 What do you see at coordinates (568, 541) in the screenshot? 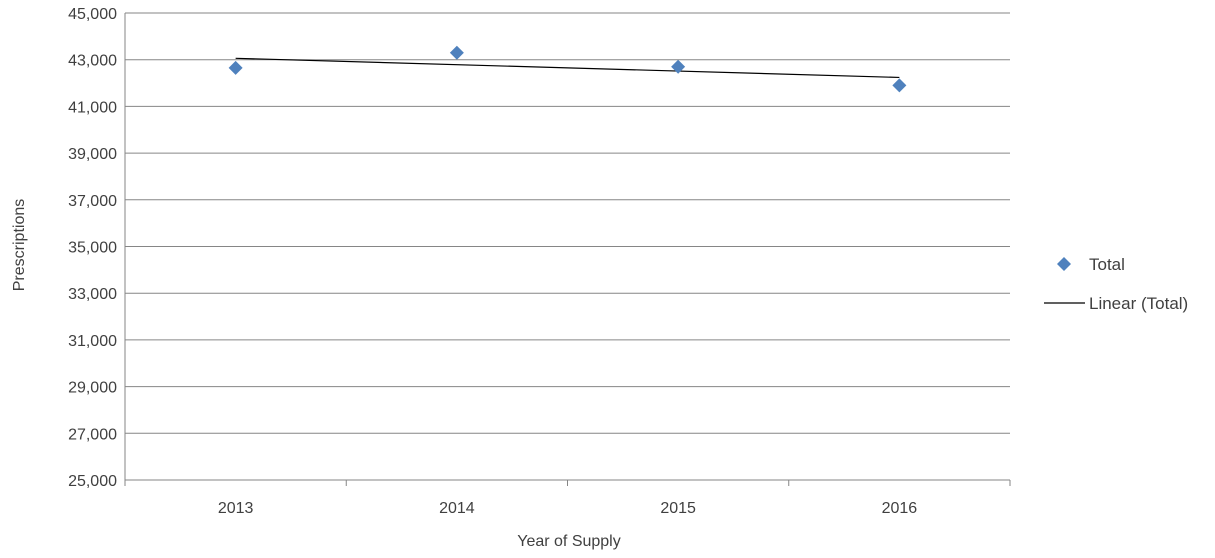
I see `x-axis-label: Year of Supply` at bounding box center [568, 541].